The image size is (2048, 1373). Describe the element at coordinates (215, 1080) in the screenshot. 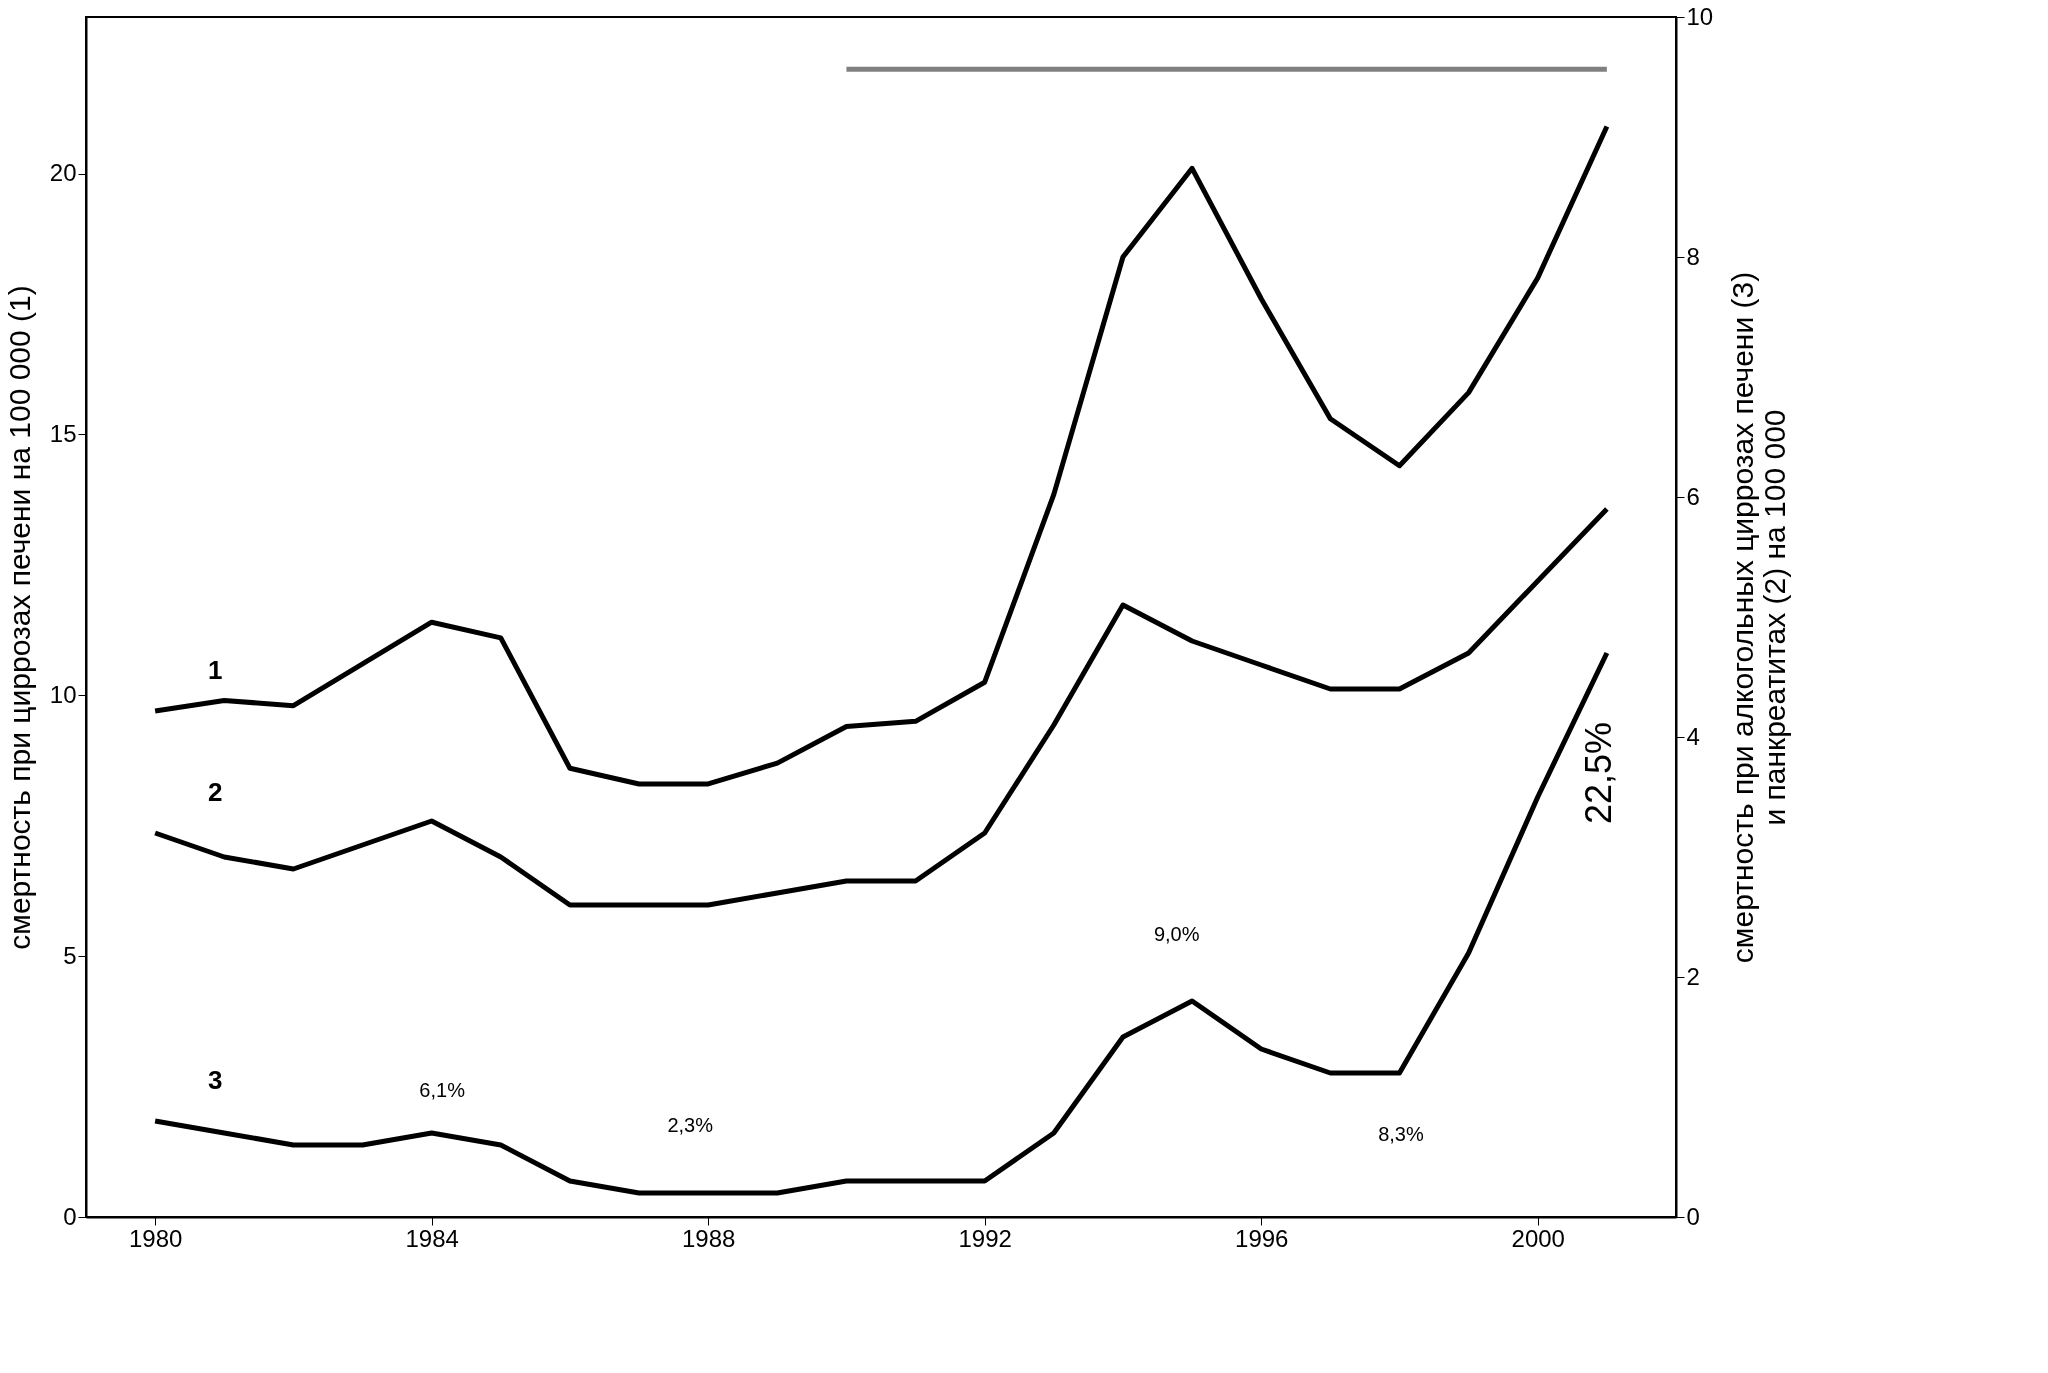

I see `series-label: 3` at that location.